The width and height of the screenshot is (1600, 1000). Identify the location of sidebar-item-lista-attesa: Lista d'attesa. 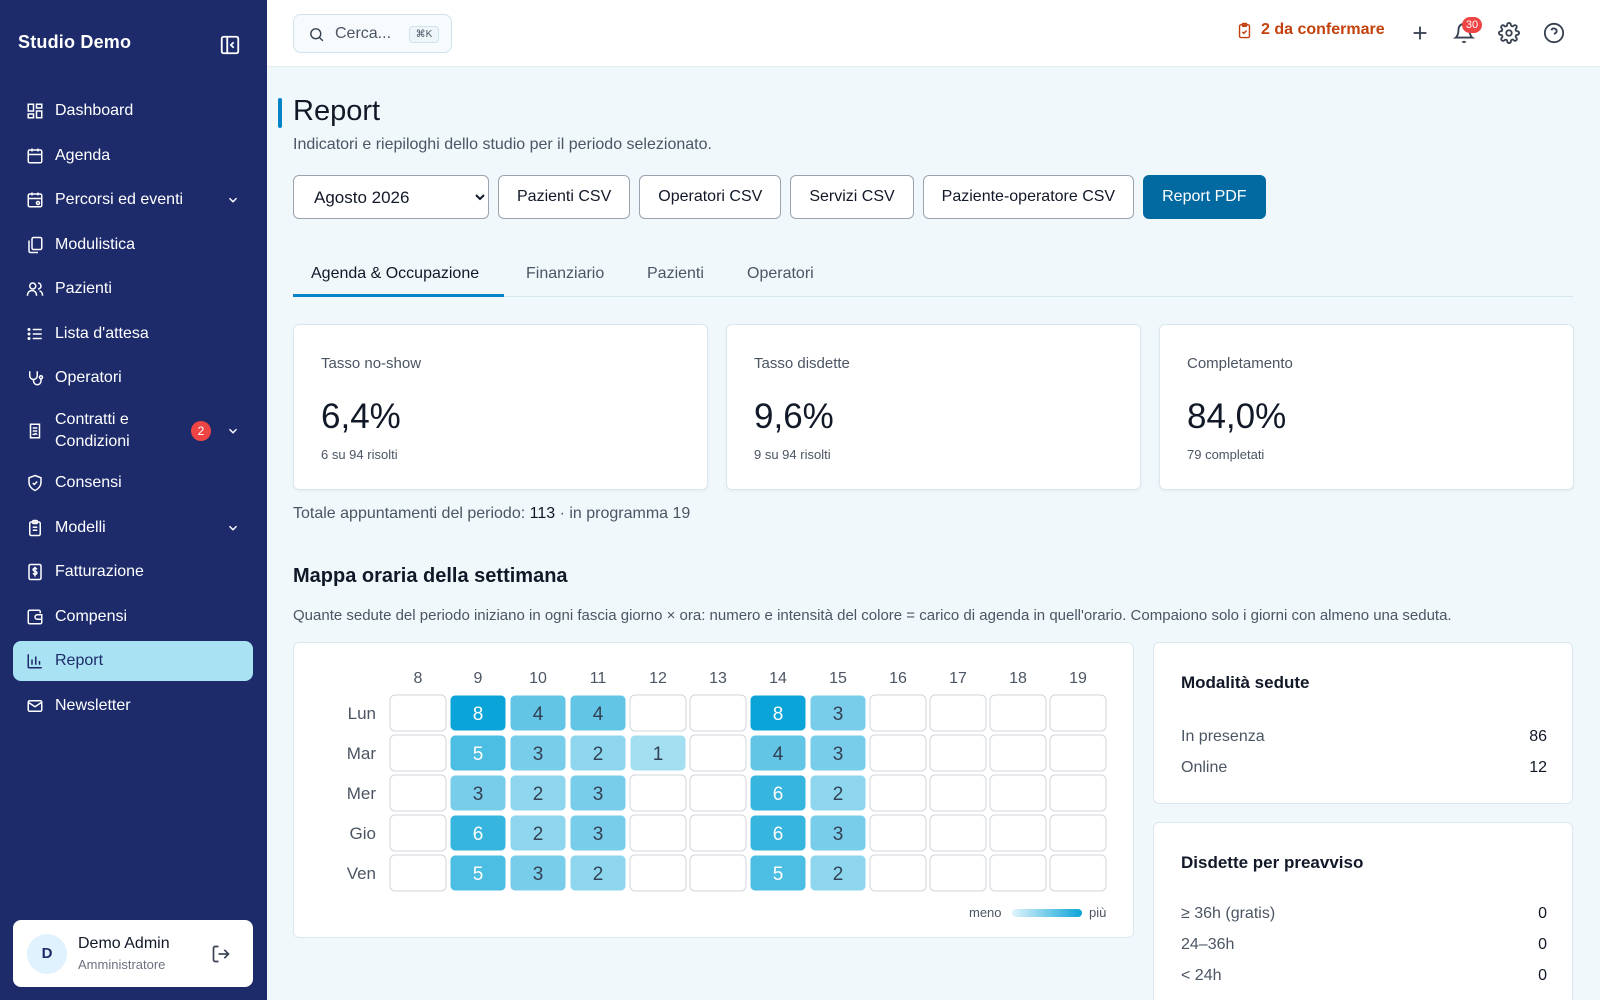
(133, 334).